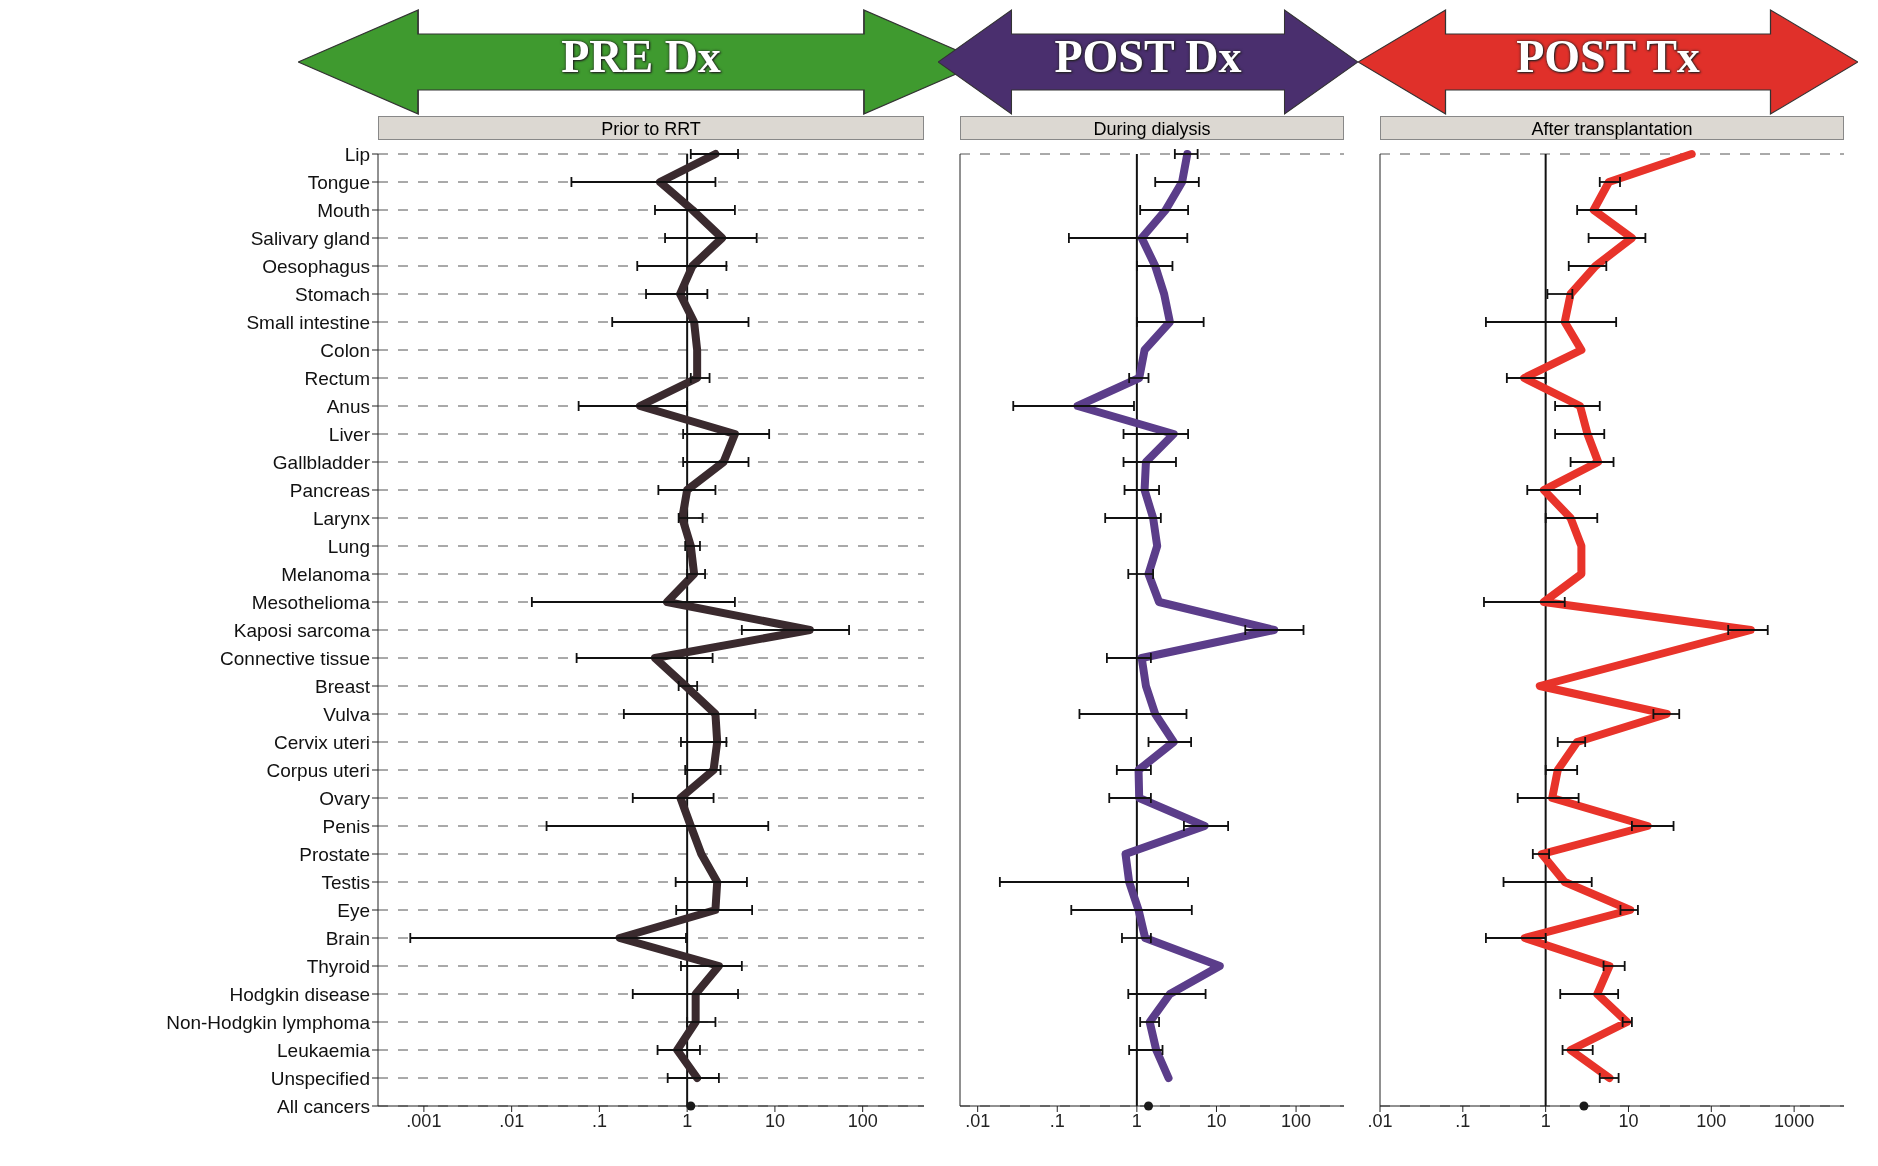 The height and width of the screenshot is (1166, 1878). What do you see at coordinates (345, 350) in the screenshot?
I see `y-tick-label: Colon` at bounding box center [345, 350].